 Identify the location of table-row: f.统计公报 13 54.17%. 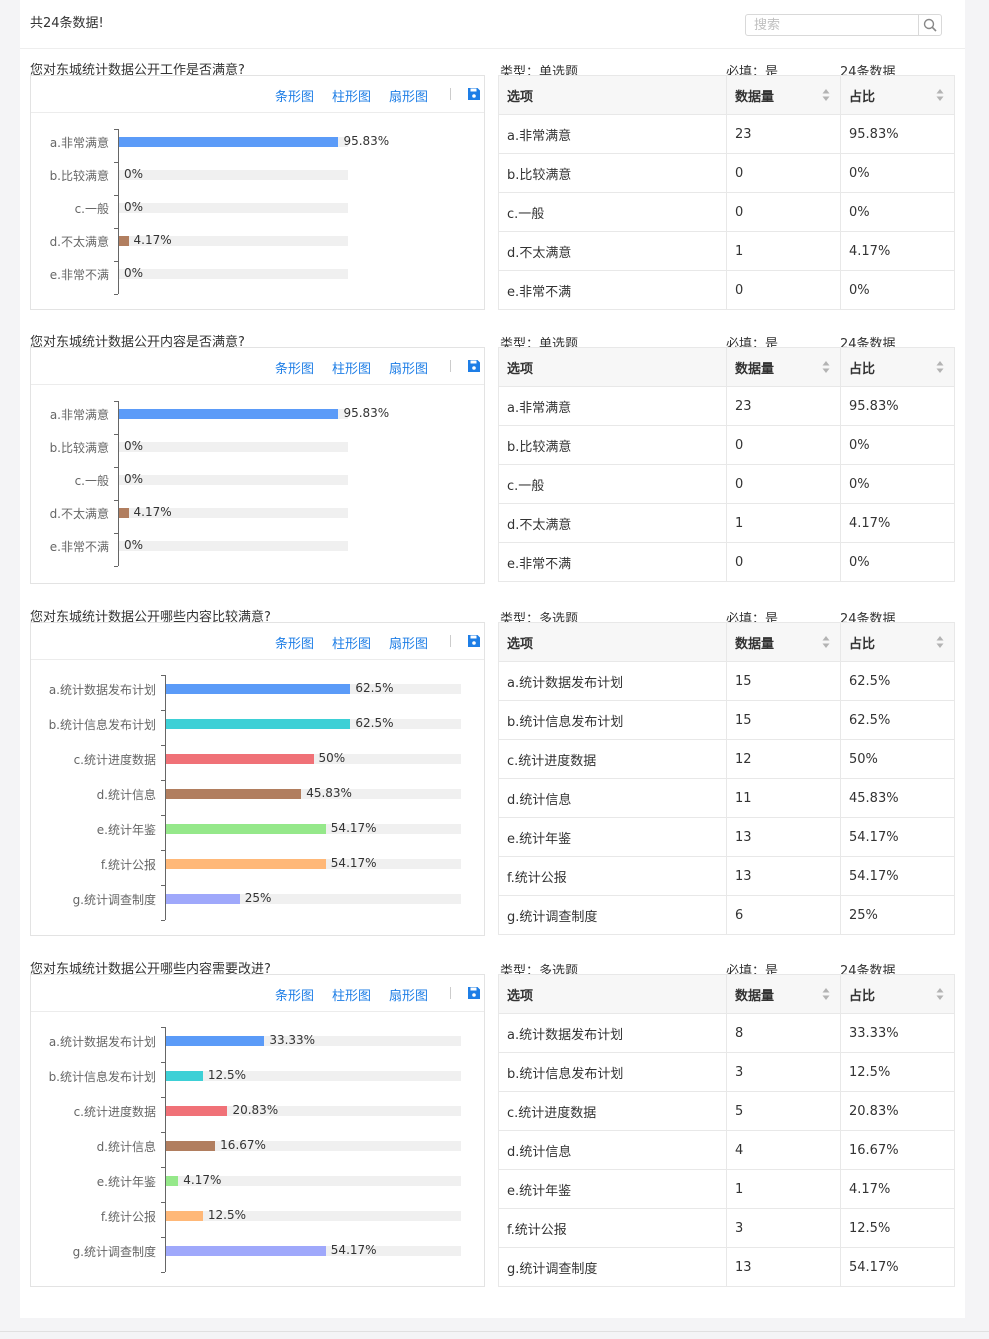
(726, 876).